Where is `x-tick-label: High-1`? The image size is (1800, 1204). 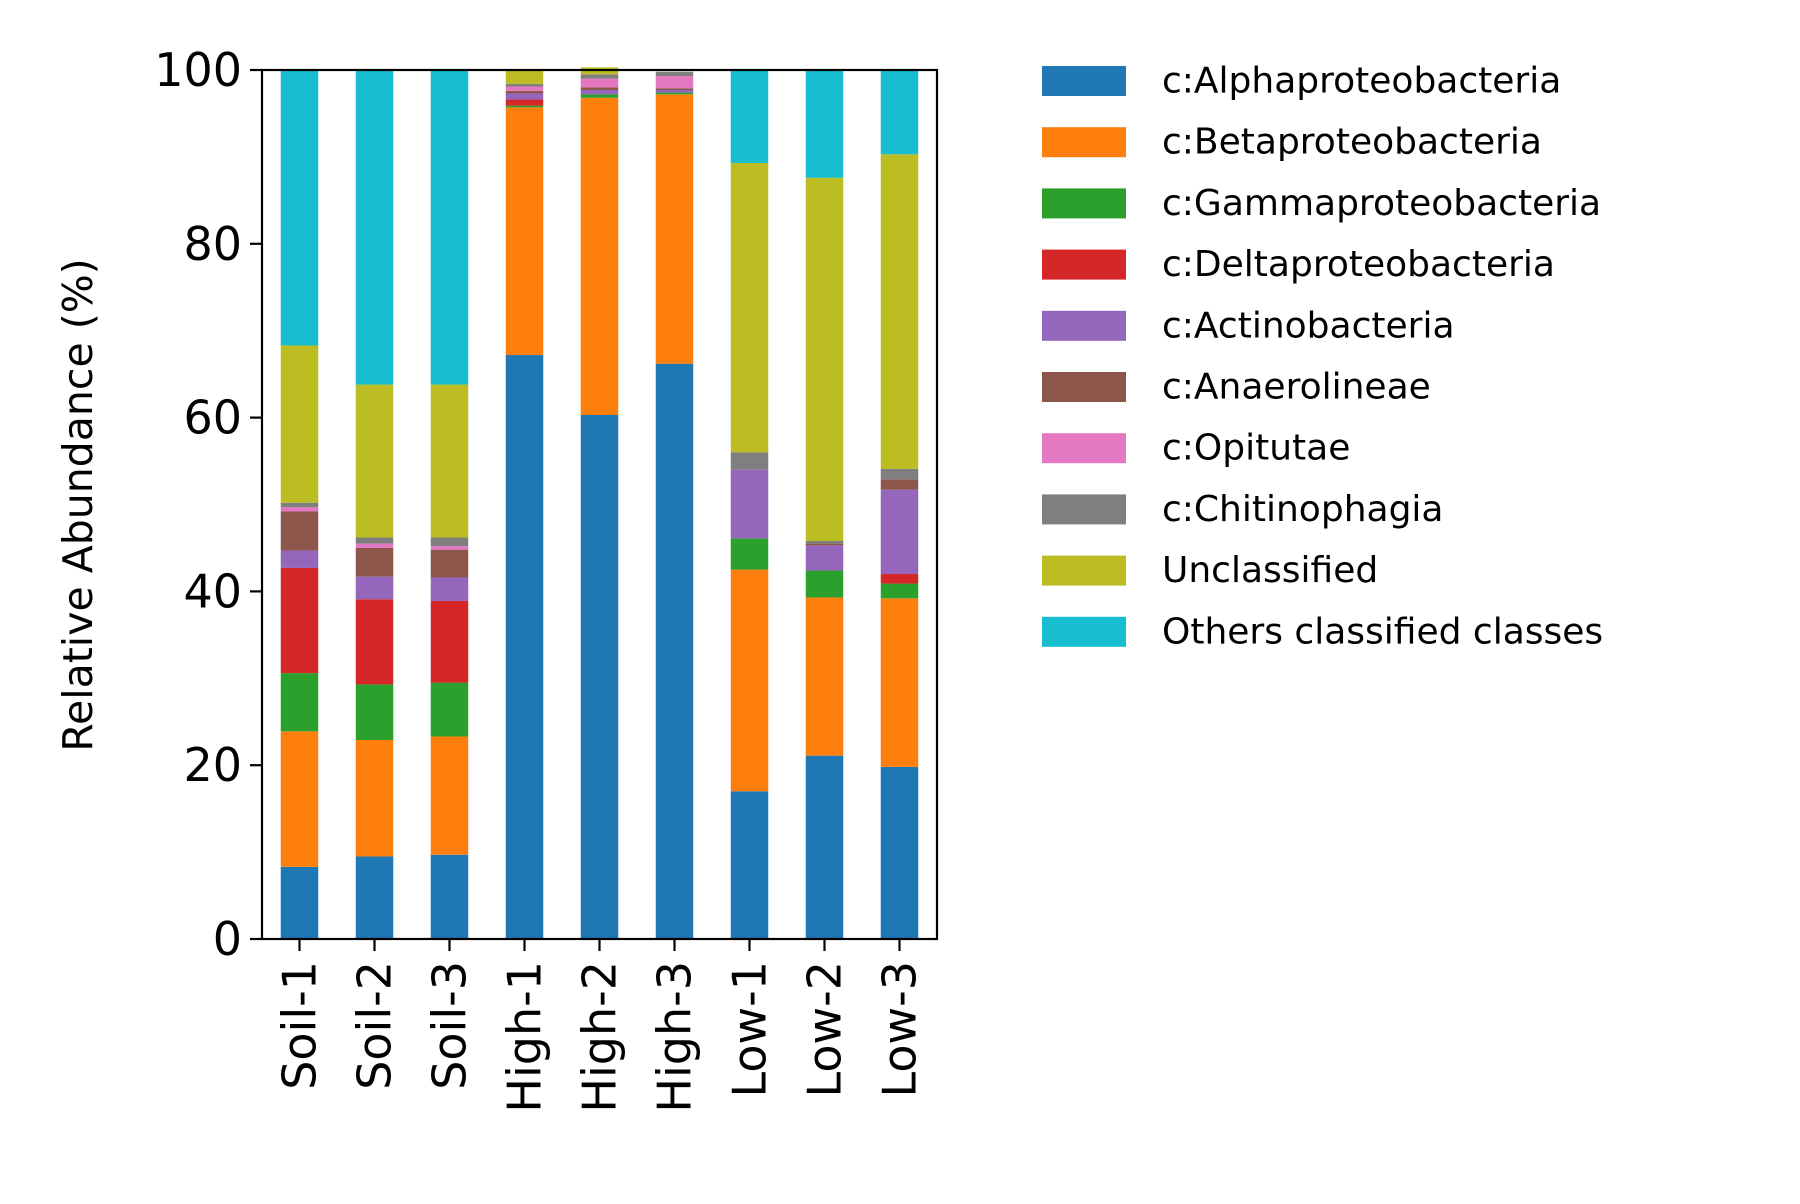
x-tick-label: High-1 is located at coordinates (525, 1037).